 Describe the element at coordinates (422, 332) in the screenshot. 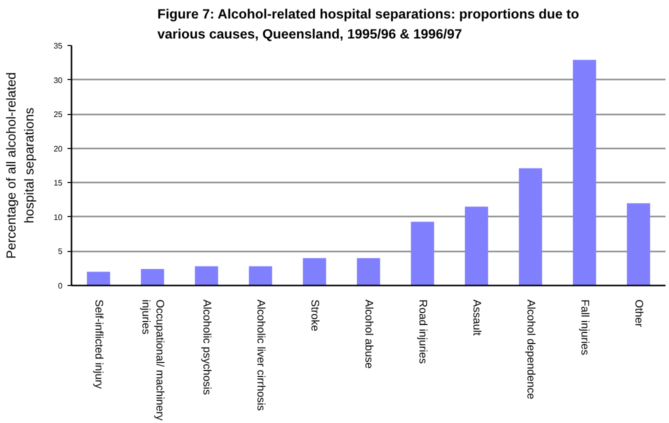

I see `x-tick-label: Road injuries` at that location.